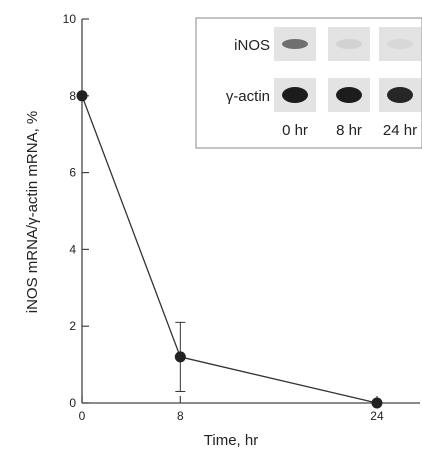 The width and height of the screenshot is (422, 455). What do you see at coordinates (72, 173) in the screenshot?
I see `y-tick-label: 6` at bounding box center [72, 173].